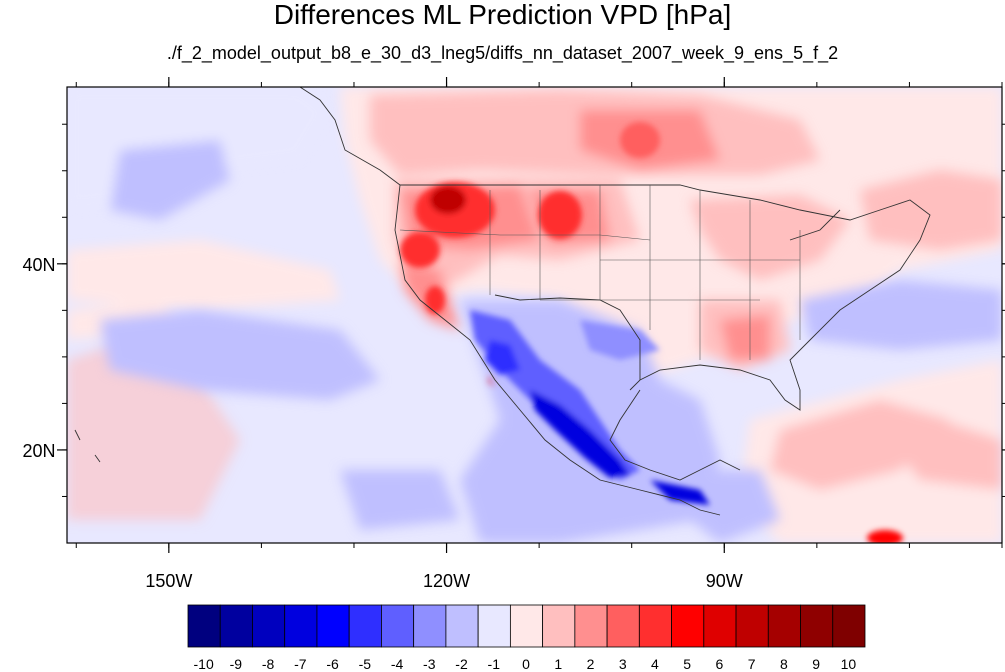 The height and width of the screenshot is (672, 1005). Describe the element at coordinates (494, 664) in the screenshot. I see `colorbar-label: -1` at that location.